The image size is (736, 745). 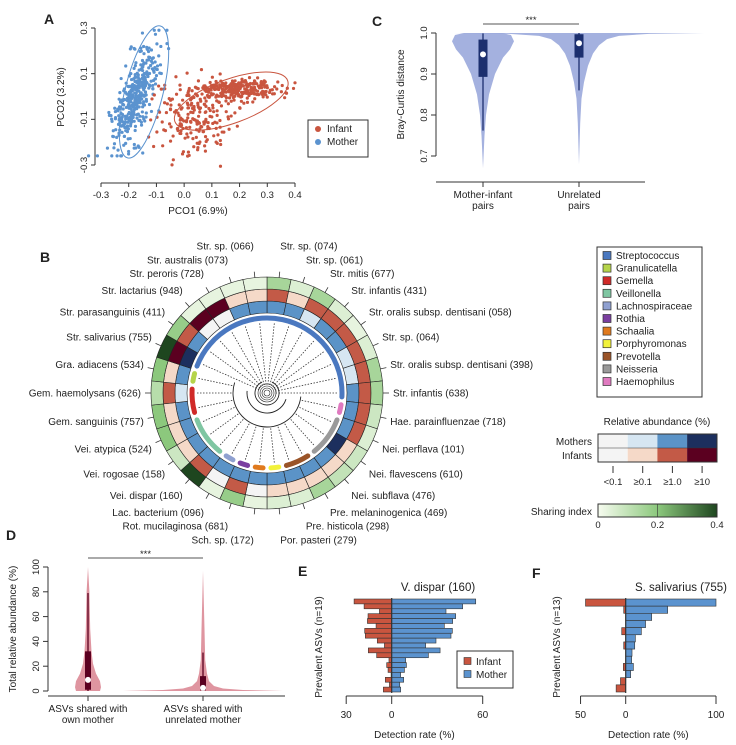 I want to click on y-tick-label: -0.3, so click(x=84, y=165).